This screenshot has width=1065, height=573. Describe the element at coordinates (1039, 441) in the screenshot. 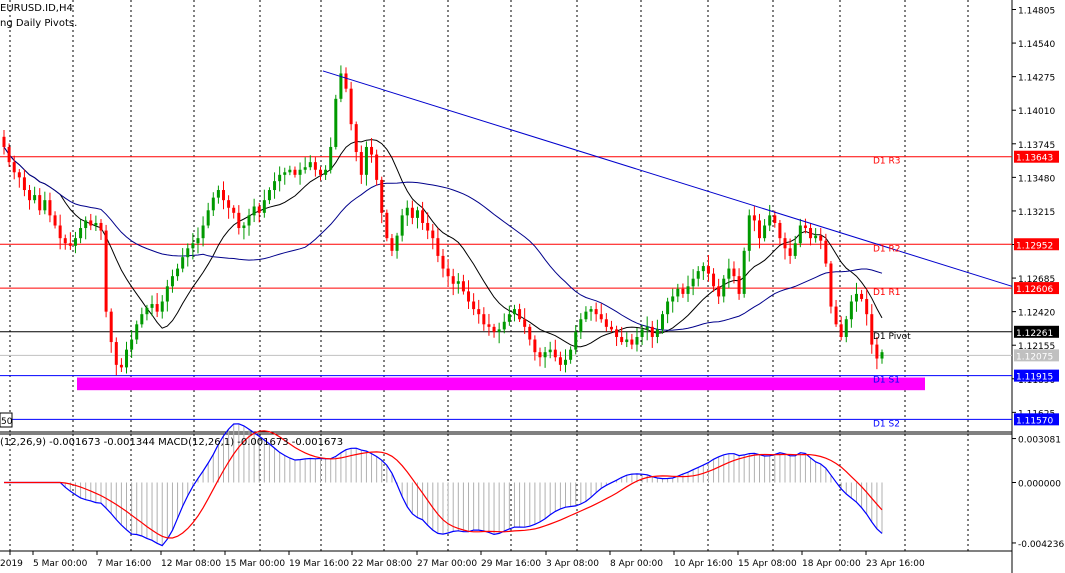

I see `macd-tick-label: 0.003081` at that location.